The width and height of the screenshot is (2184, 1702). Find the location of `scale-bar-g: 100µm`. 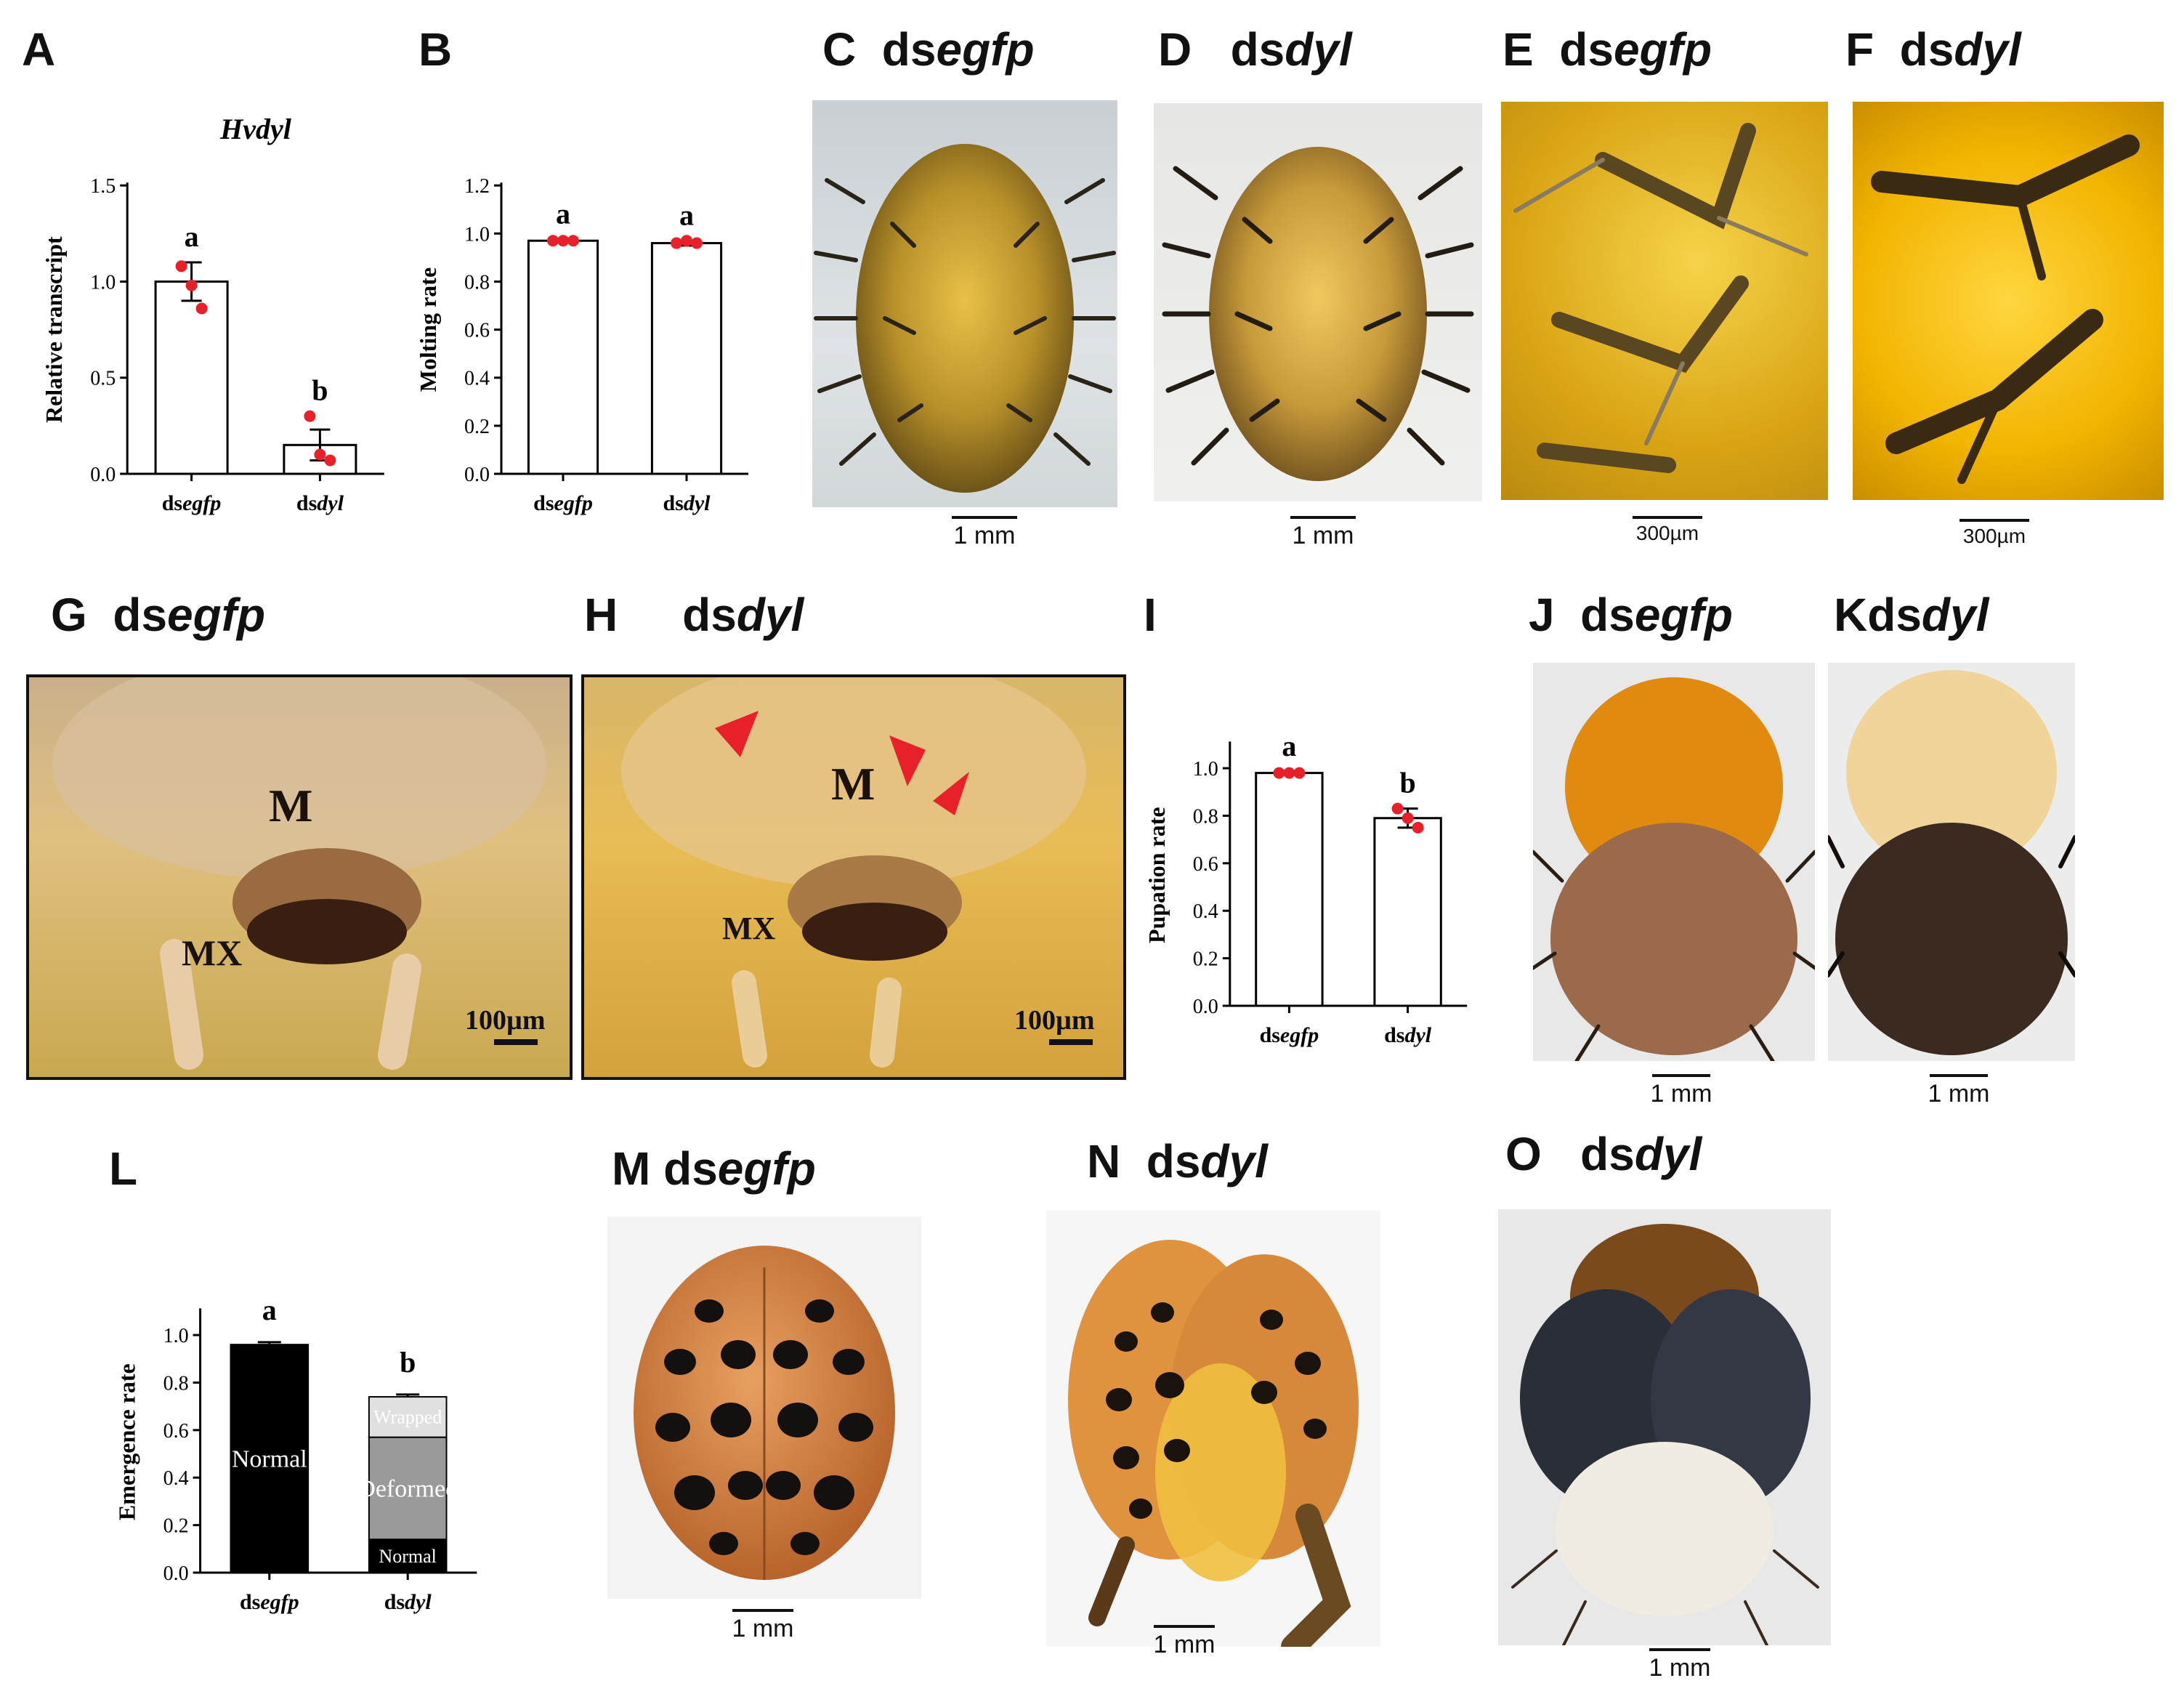

scale-bar-g: 100µm is located at coordinates (505, 1020).